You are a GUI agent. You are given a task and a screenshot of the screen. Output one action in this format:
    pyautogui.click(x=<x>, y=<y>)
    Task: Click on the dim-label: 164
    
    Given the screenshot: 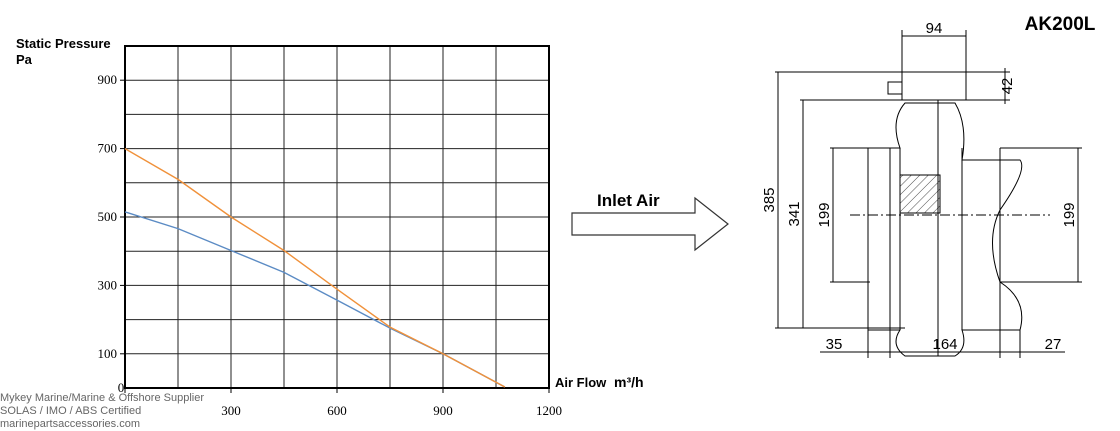 What is the action you would take?
    pyautogui.click(x=944, y=344)
    